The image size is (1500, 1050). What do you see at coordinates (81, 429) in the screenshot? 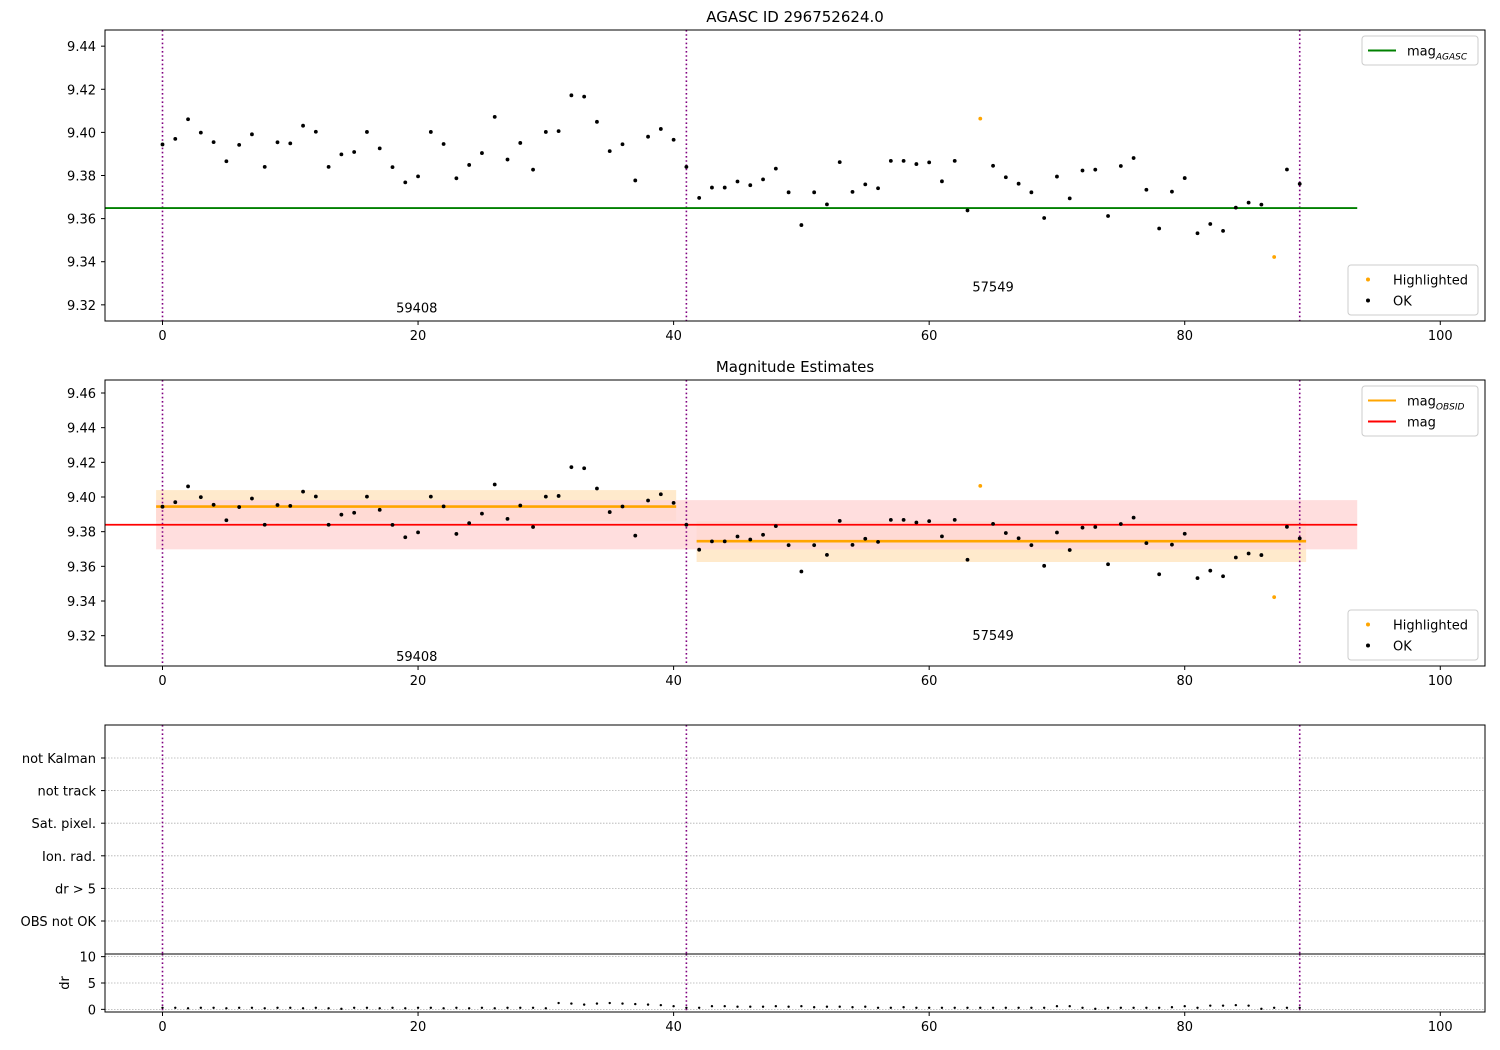
I see `y-tick-label: 9.44` at bounding box center [81, 429].